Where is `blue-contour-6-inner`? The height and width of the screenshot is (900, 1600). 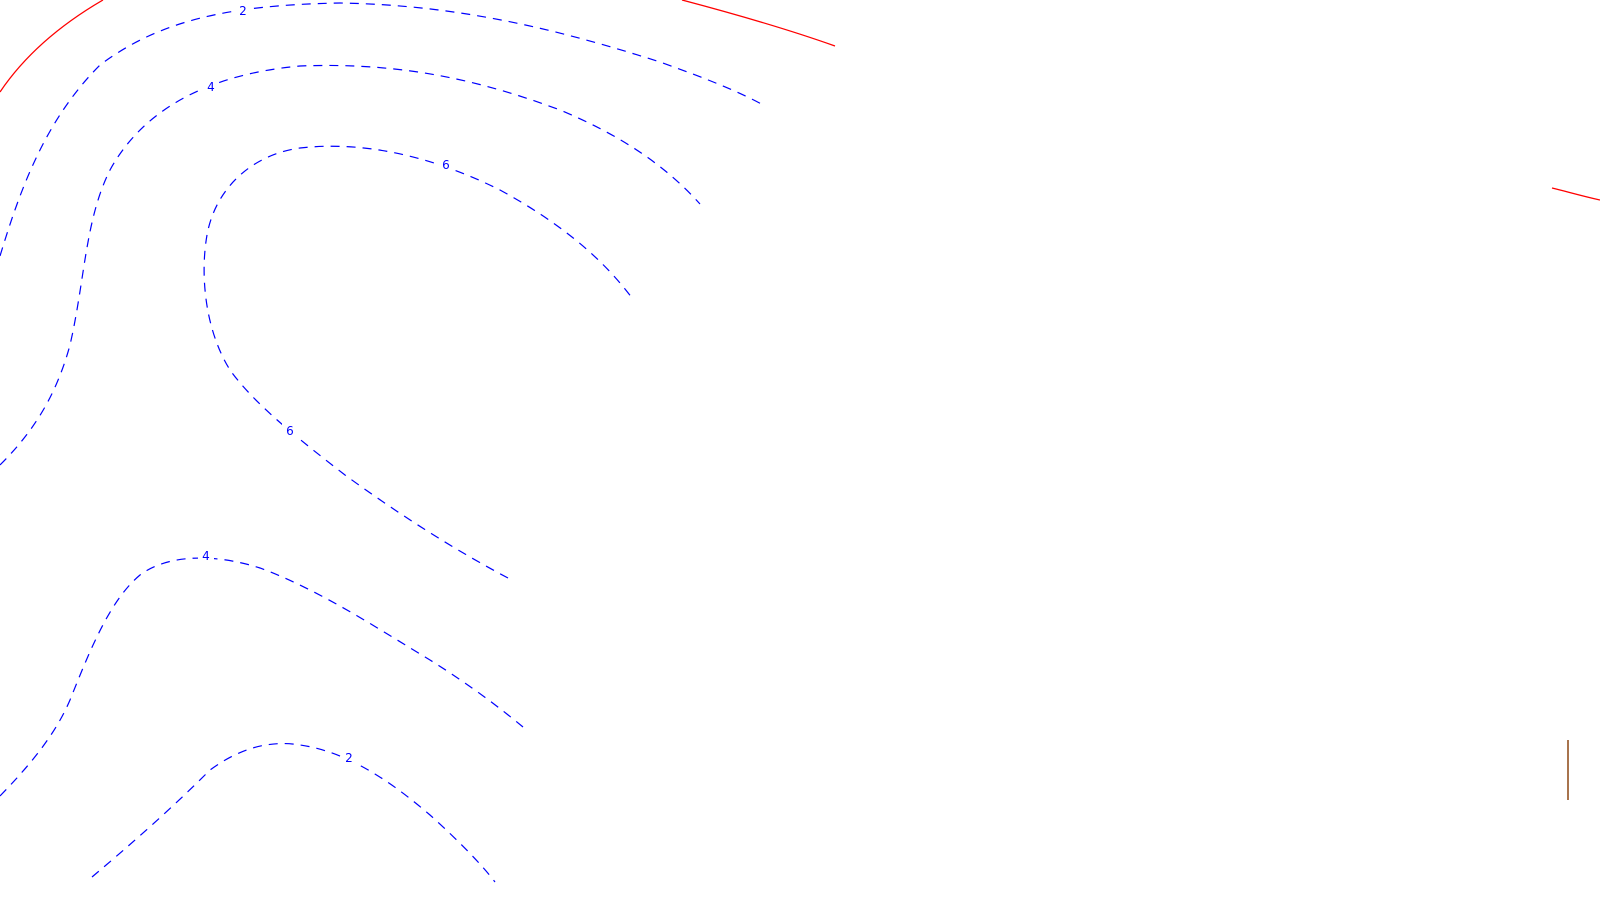 blue-contour-6-inner is located at coordinates (418, 362).